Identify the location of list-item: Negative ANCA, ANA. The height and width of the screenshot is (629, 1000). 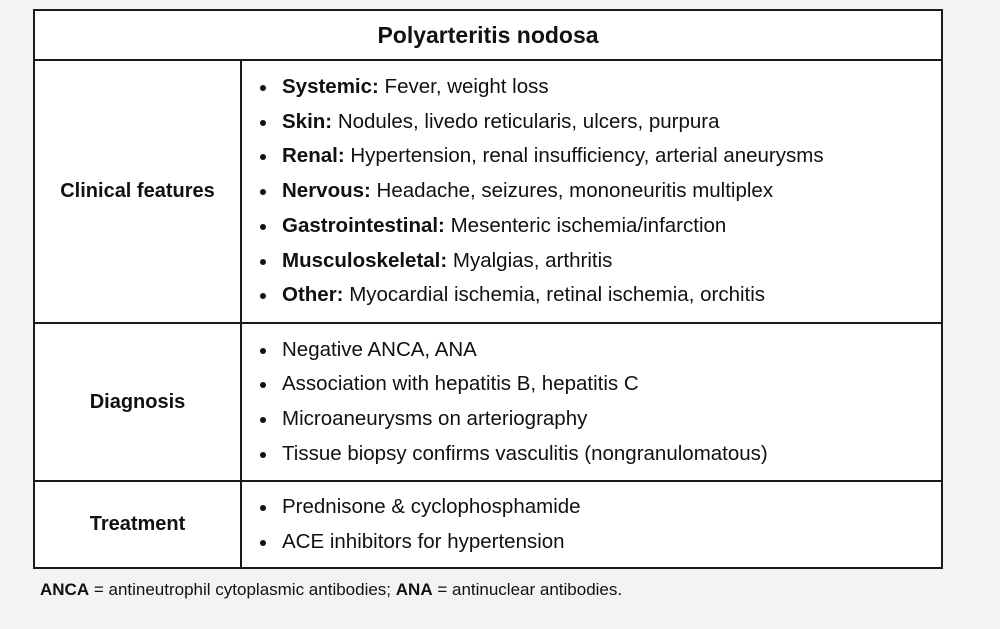
(598, 350).